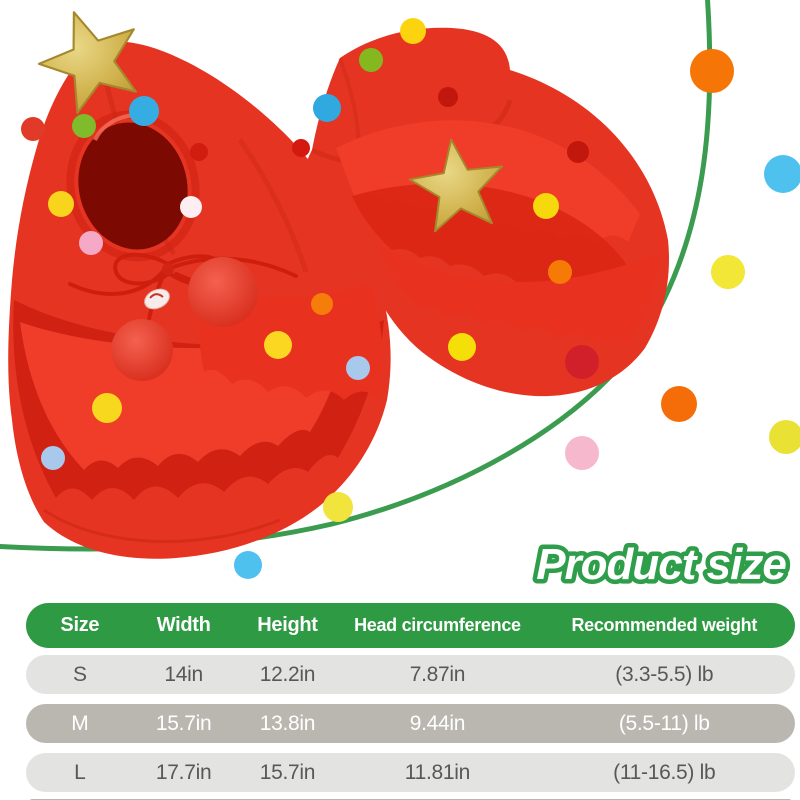 This screenshot has width=800, height=800. Describe the element at coordinates (133, 186) in the screenshot. I see `hood-face-opening` at that location.